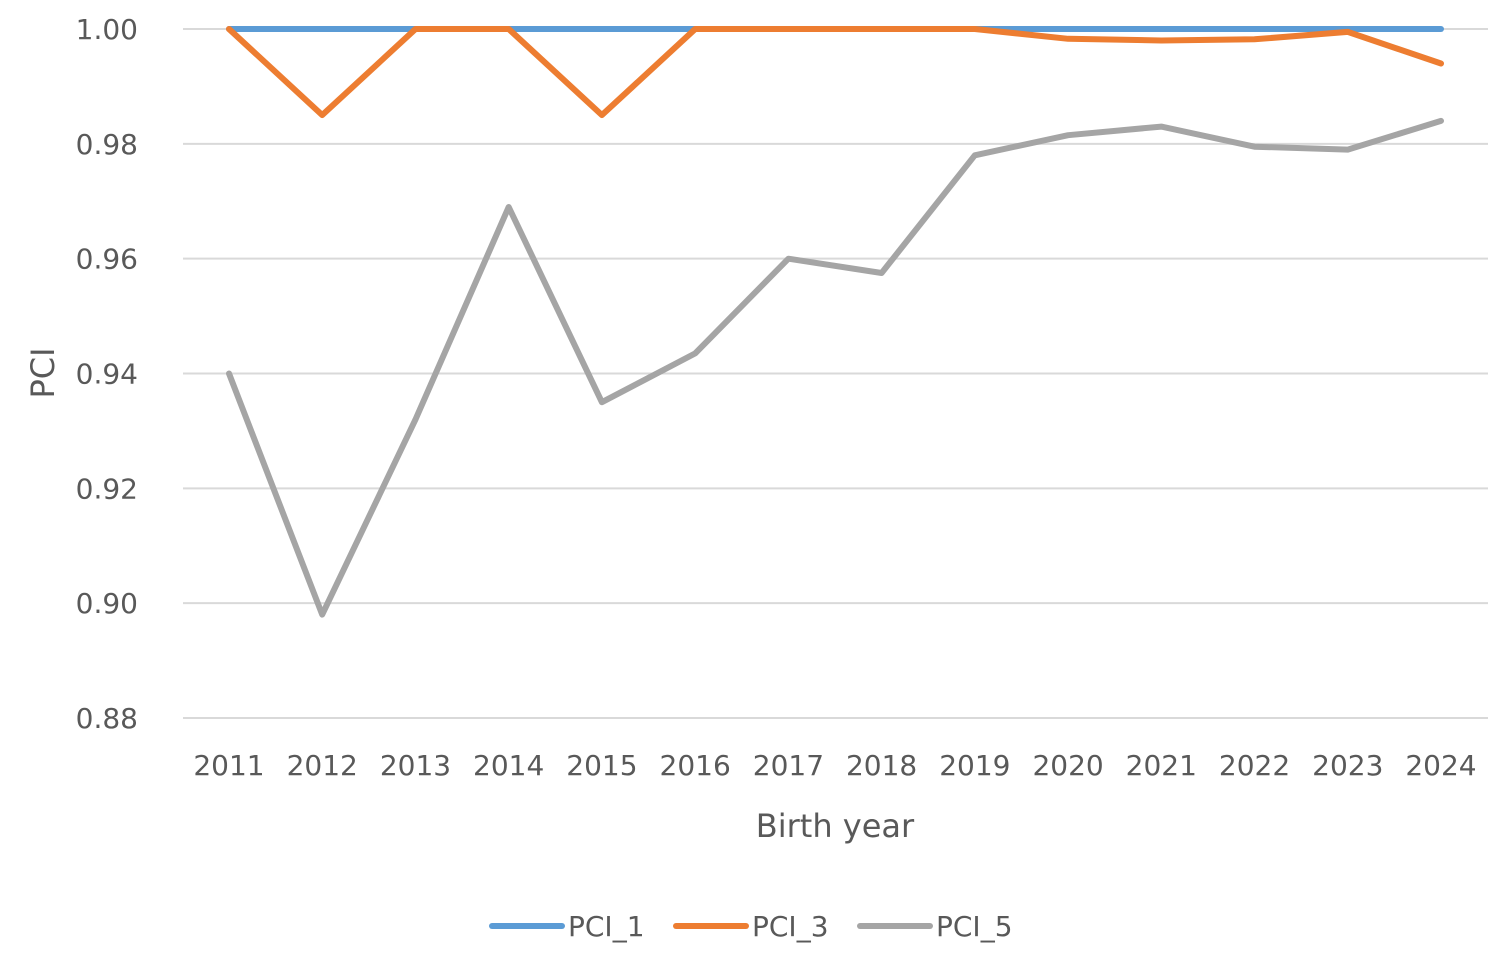  What do you see at coordinates (1440, 765) in the screenshot?
I see `x-tick-label: 2024` at bounding box center [1440, 765].